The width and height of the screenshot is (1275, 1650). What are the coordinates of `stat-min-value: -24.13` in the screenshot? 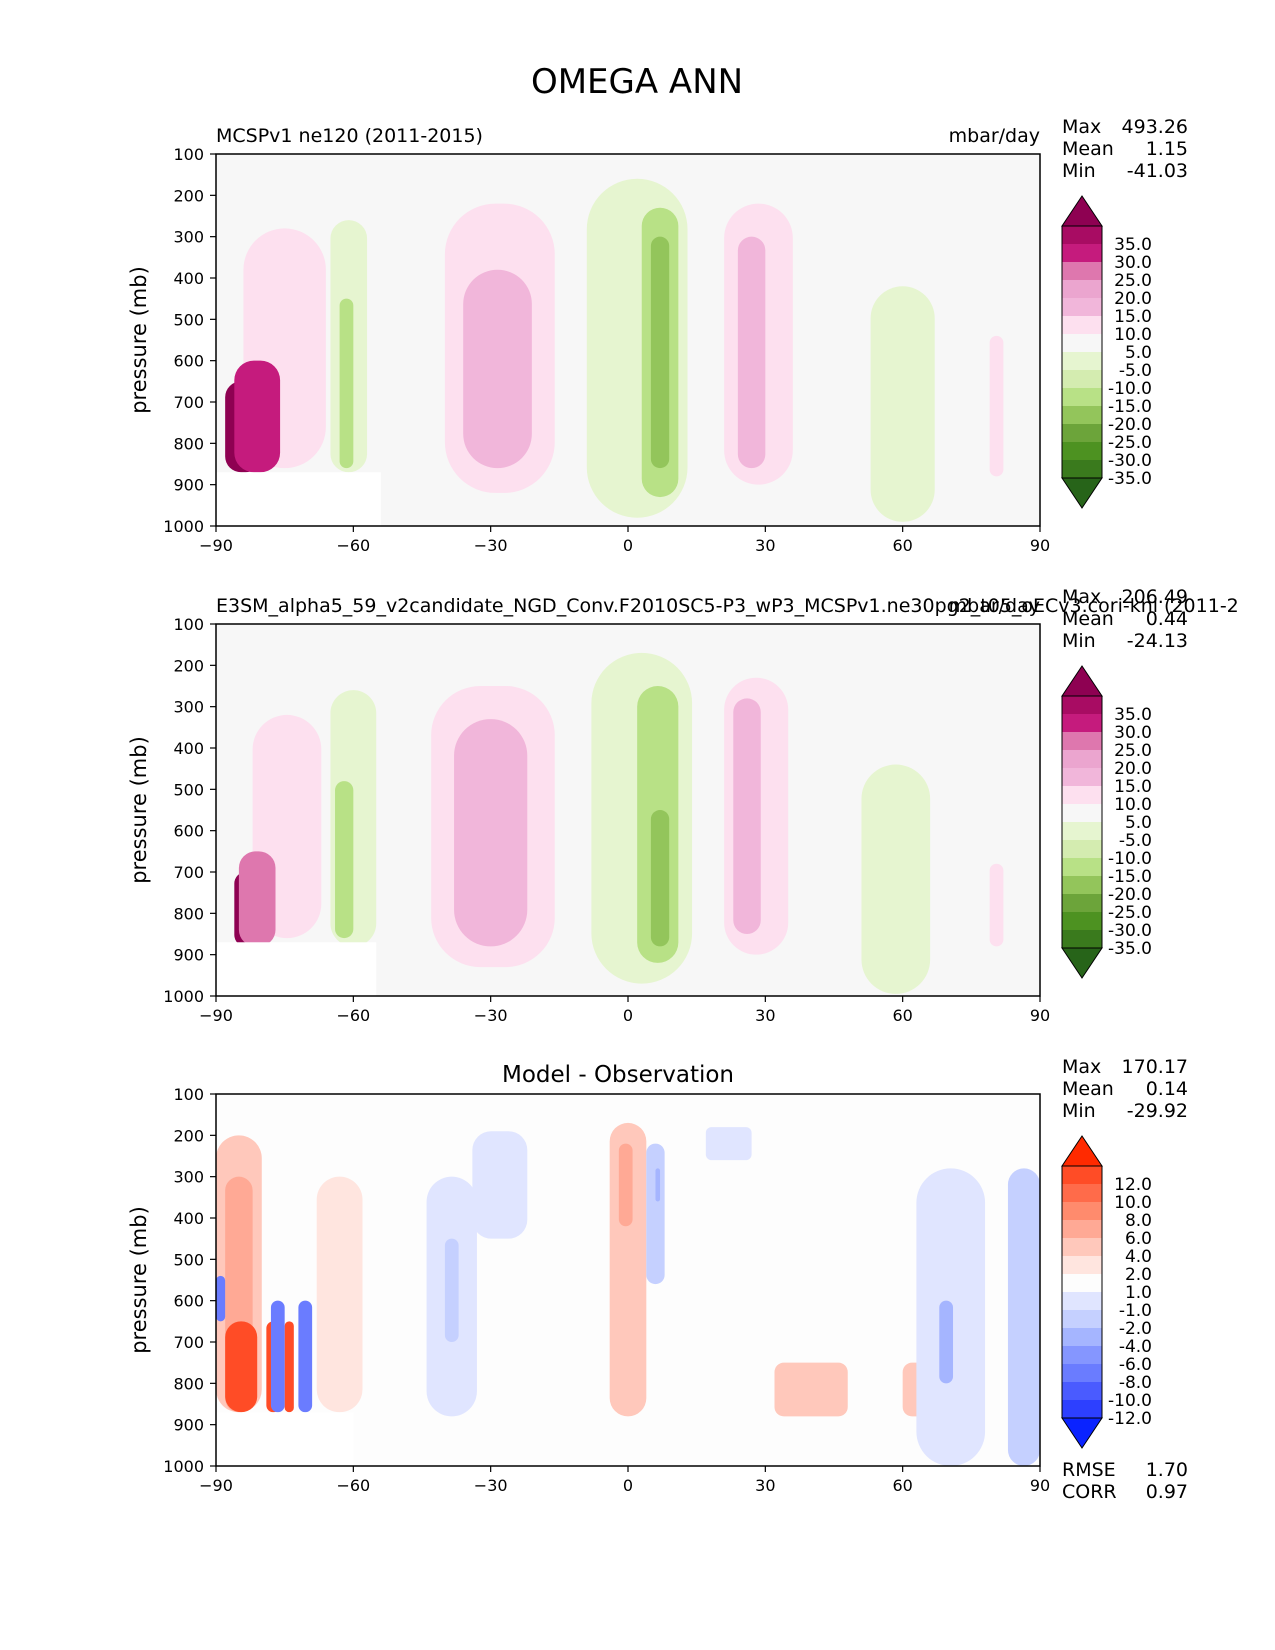 It's located at (1157, 641).